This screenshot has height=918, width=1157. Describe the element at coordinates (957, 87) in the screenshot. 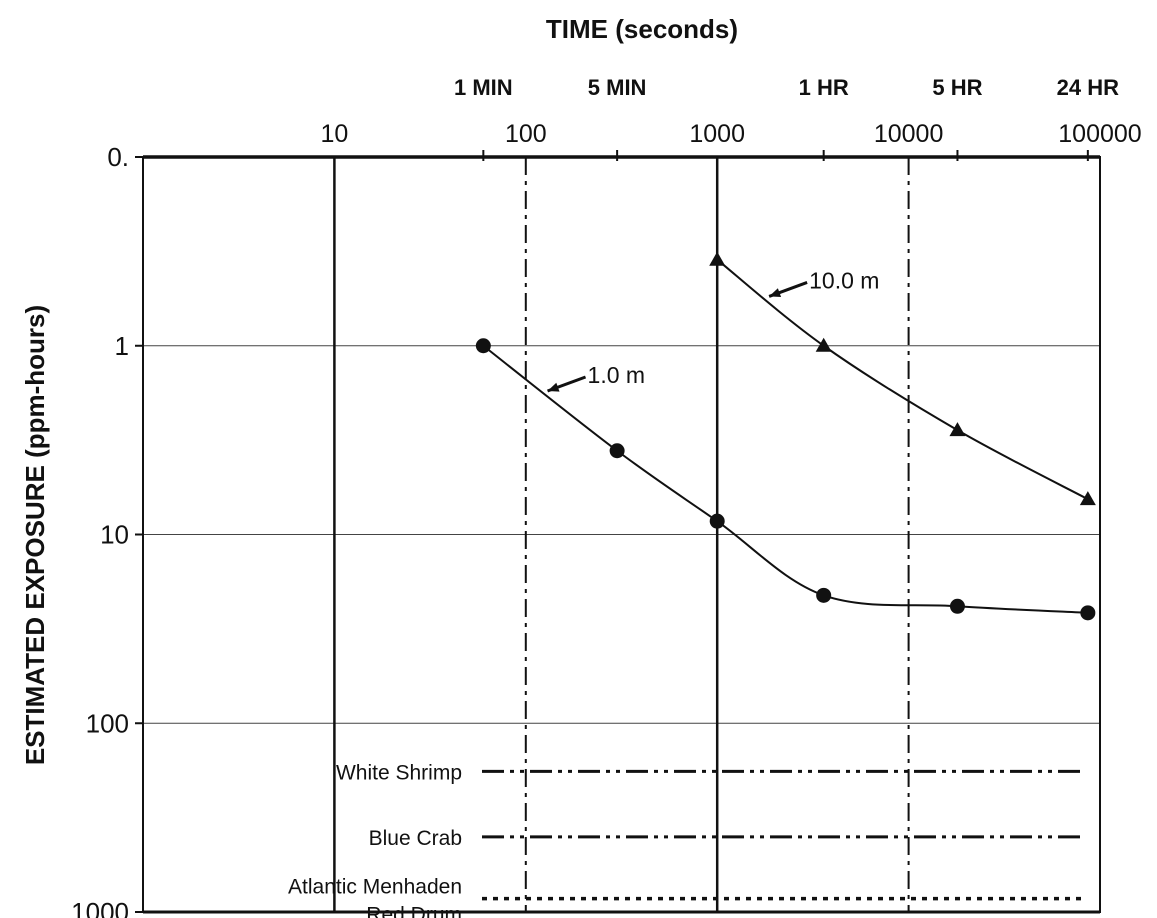

I see `time-marker-label: 5 HR` at that location.